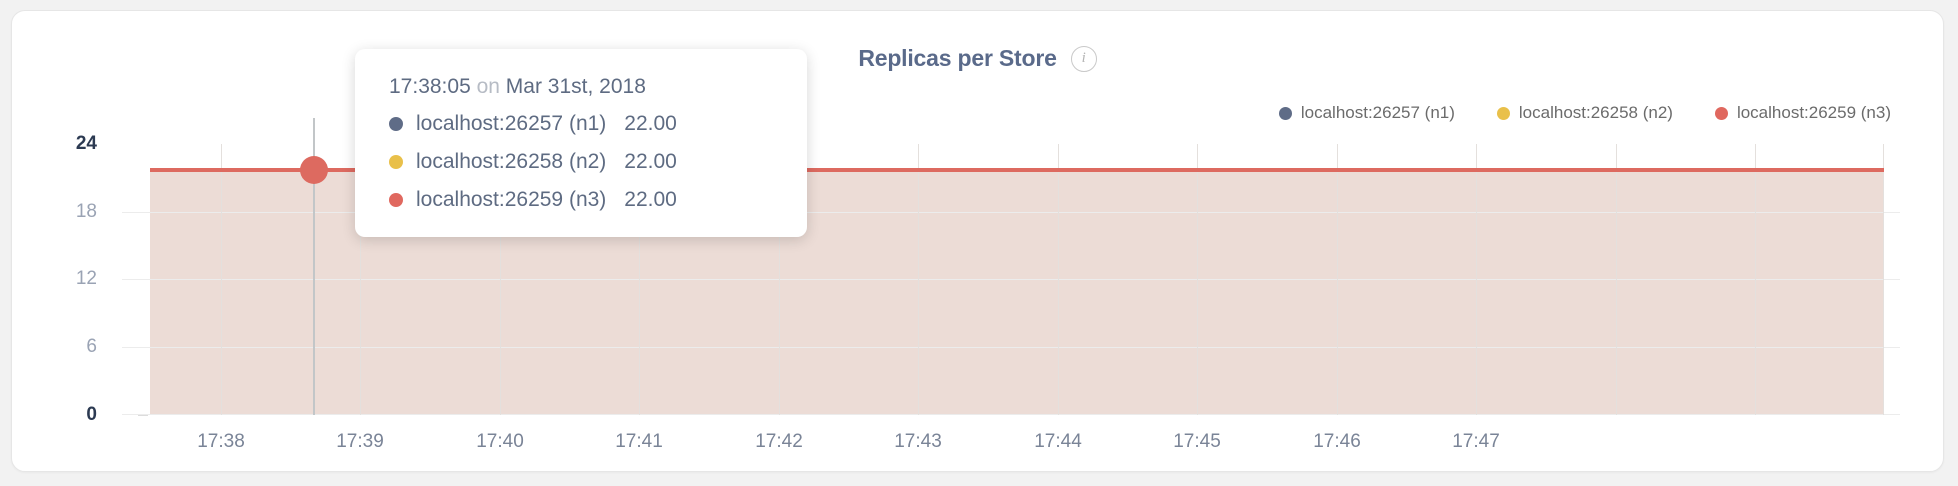 This screenshot has width=1958, height=486. I want to click on series-line-n3, so click(1017, 170).